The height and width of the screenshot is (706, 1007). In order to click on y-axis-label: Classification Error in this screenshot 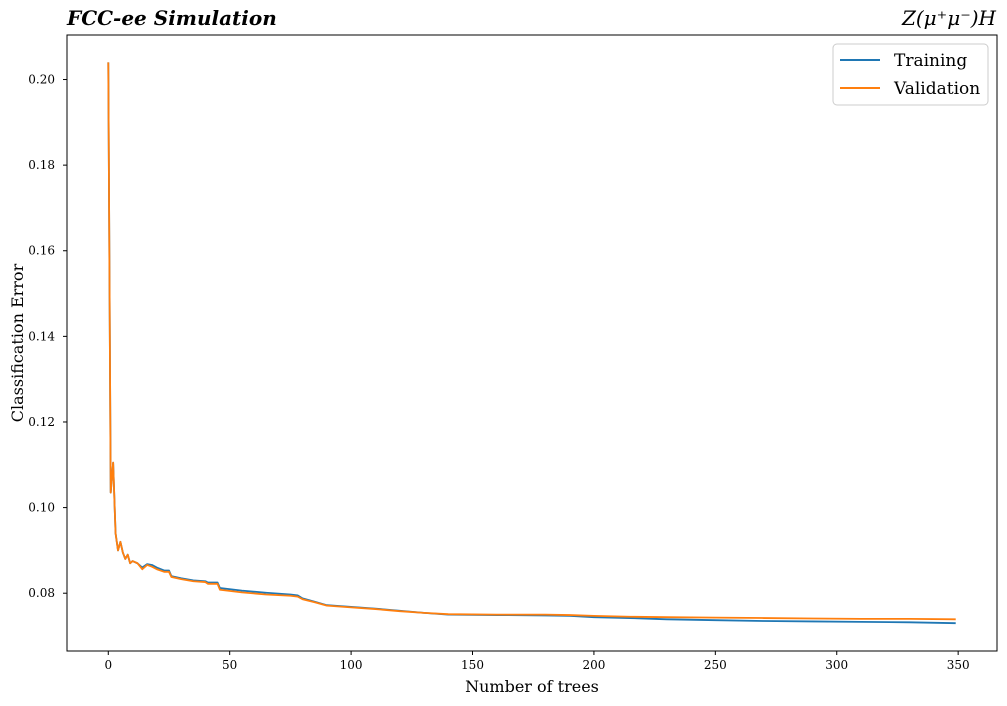, I will do `click(17, 342)`.